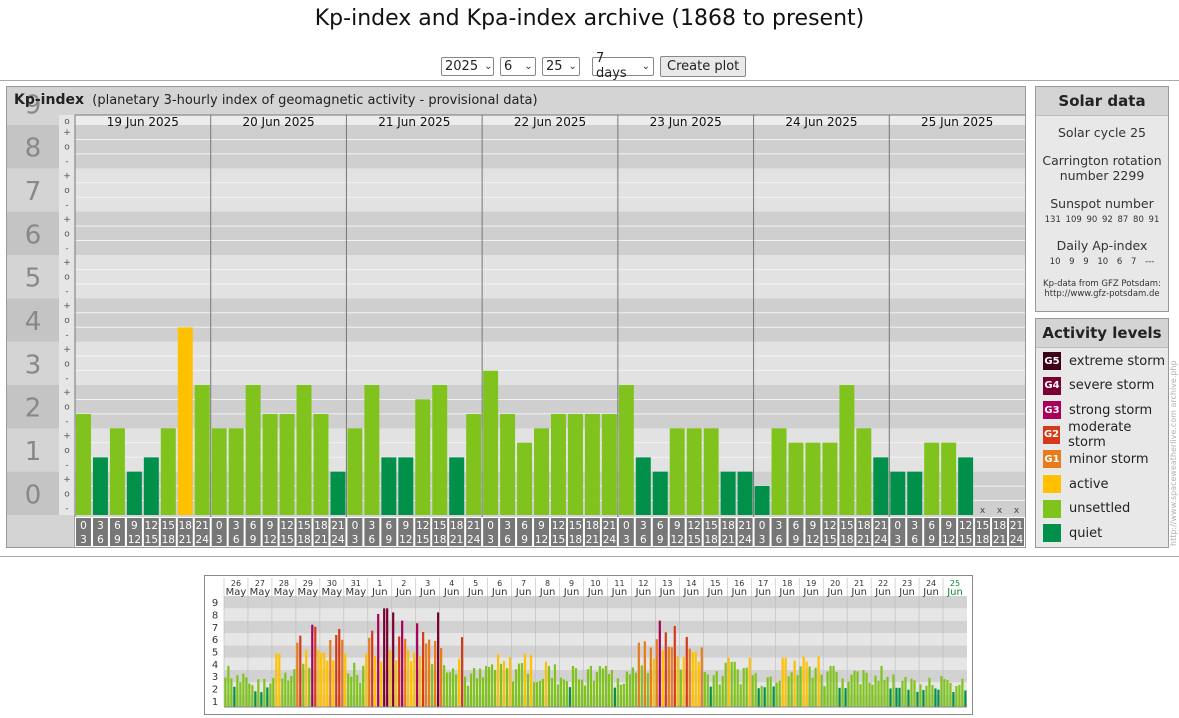 This screenshot has width=1179, height=718. What do you see at coordinates (143, 122) in the screenshot?
I see `day-label: 19 Jun 2025` at bounding box center [143, 122].